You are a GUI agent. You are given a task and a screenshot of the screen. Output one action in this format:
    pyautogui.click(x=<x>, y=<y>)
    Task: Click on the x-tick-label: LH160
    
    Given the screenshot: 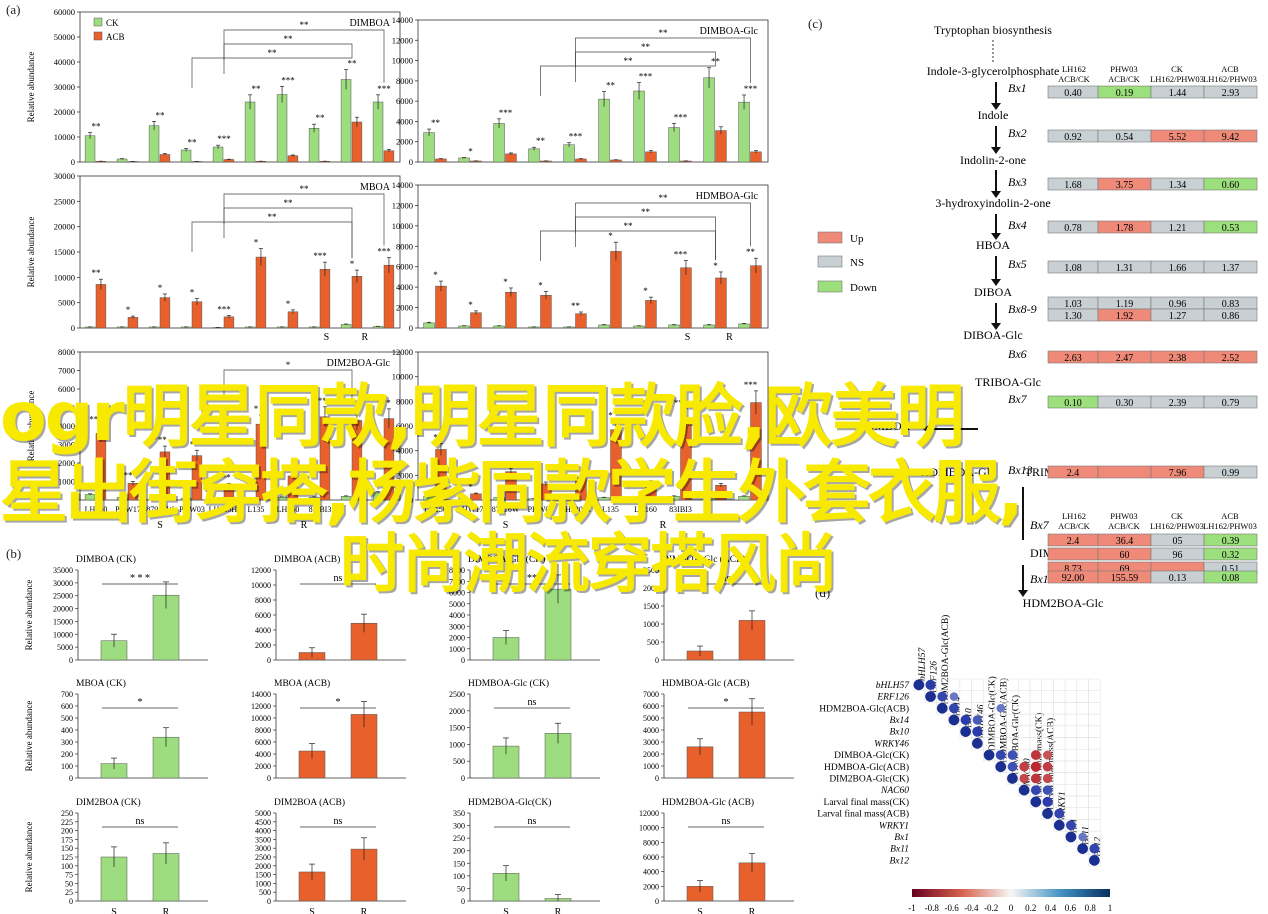 What is the action you would take?
    pyautogui.click(x=288, y=509)
    